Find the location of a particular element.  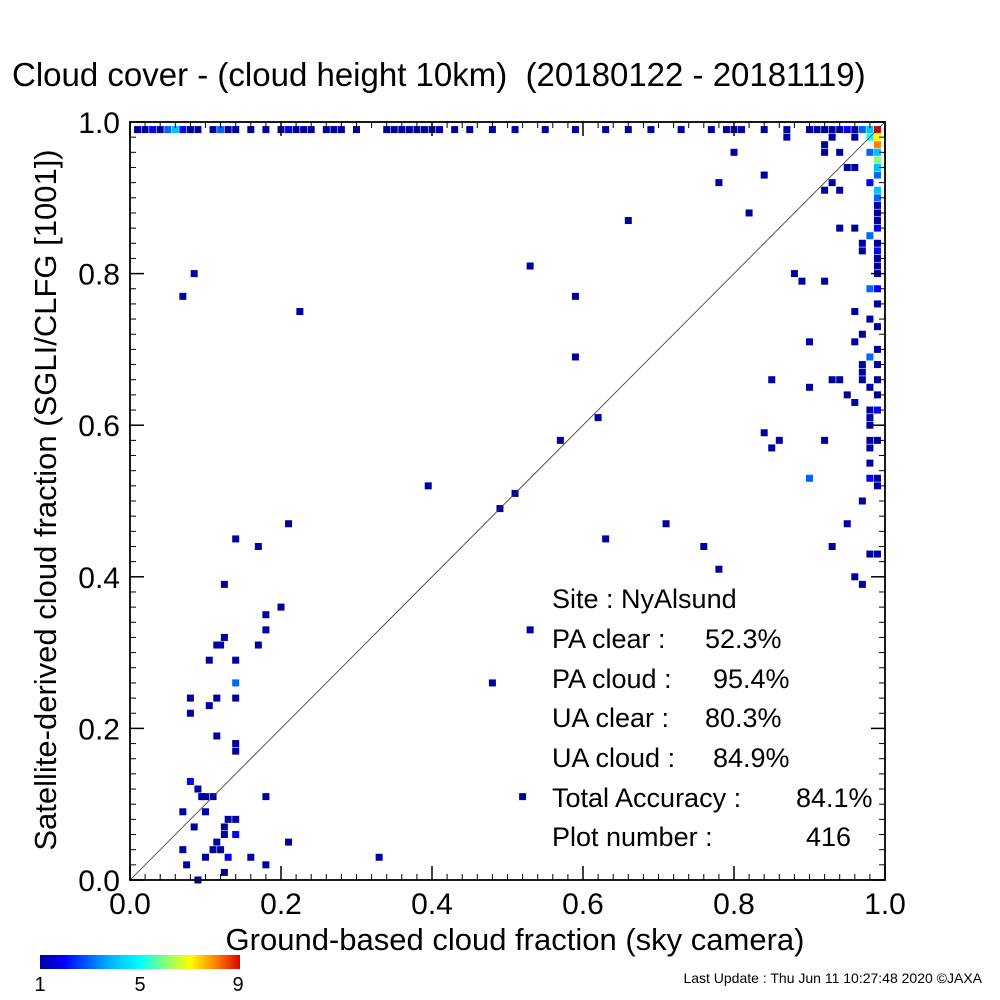

y-tick-label: 0.8 is located at coordinates (99, 275).